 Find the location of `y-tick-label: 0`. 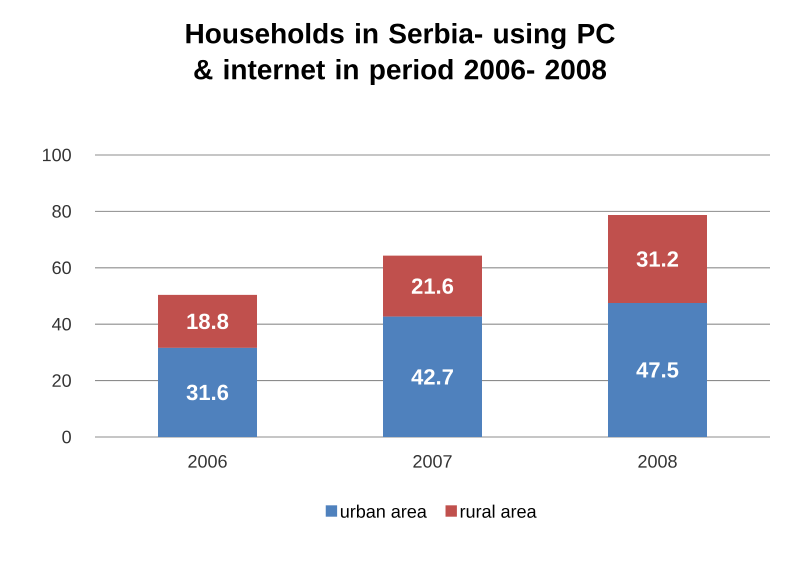

y-tick-label: 0 is located at coordinates (66, 437).